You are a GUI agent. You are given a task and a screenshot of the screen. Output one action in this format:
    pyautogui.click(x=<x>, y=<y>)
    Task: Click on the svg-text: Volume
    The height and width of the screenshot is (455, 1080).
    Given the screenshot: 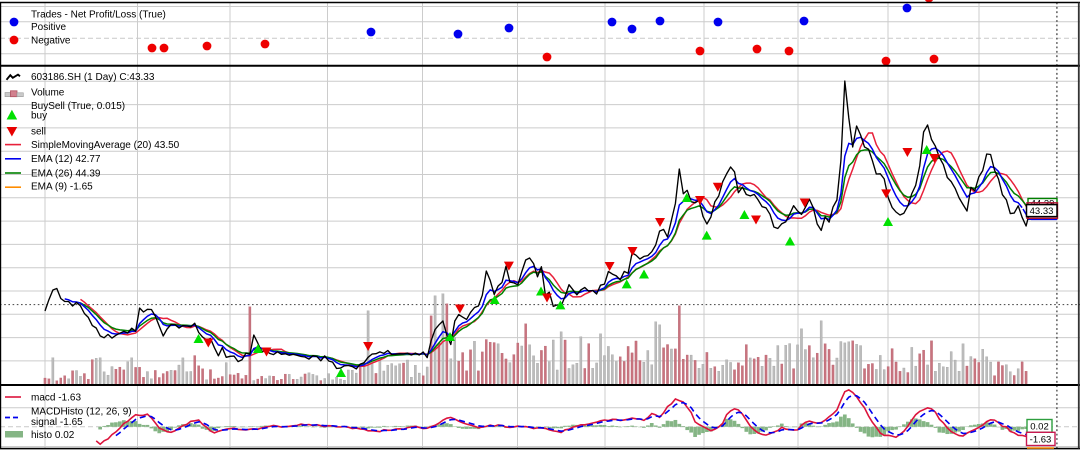 What is the action you would take?
    pyautogui.click(x=48, y=93)
    